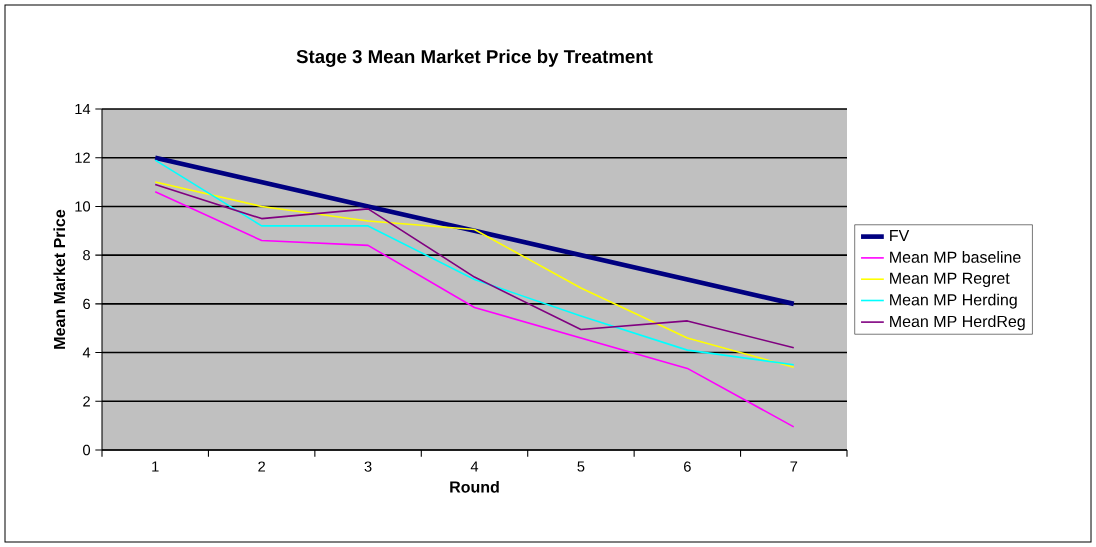  I want to click on x-tick-label: 5, so click(581, 466).